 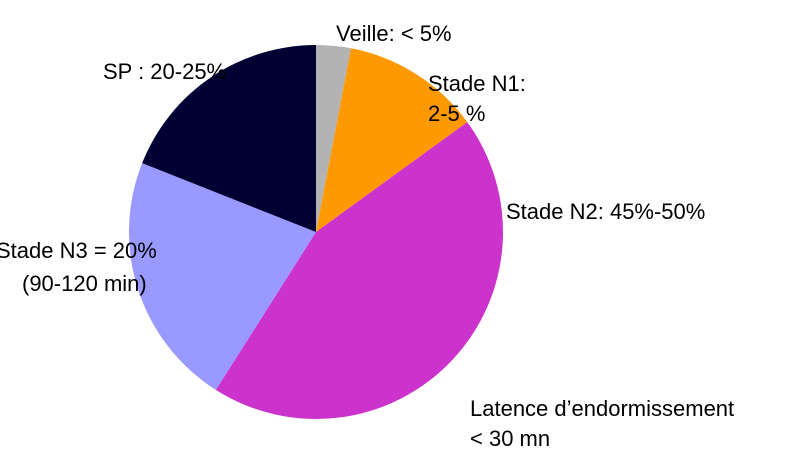 What do you see at coordinates (510, 438) in the screenshot?
I see `annotation: < 30 mn` at bounding box center [510, 438].